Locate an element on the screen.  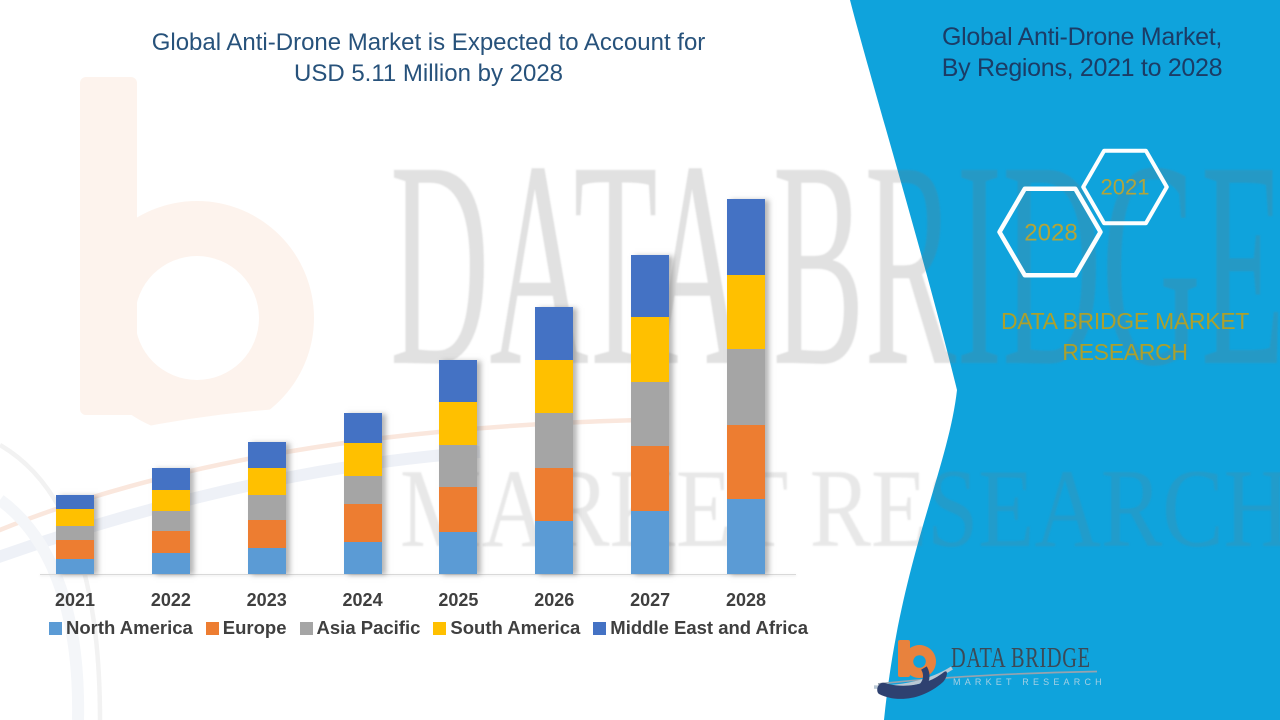
x-axis-label-2021: 2021 is located at coordinates (75, 600).